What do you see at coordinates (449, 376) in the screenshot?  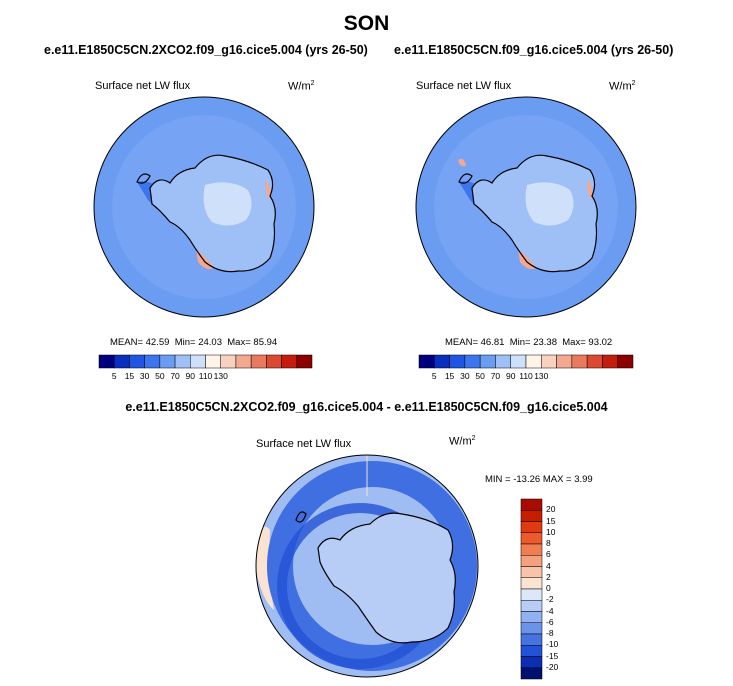 I see `right-colorbar-tick-label: 15` at bounding box center [449, 376].